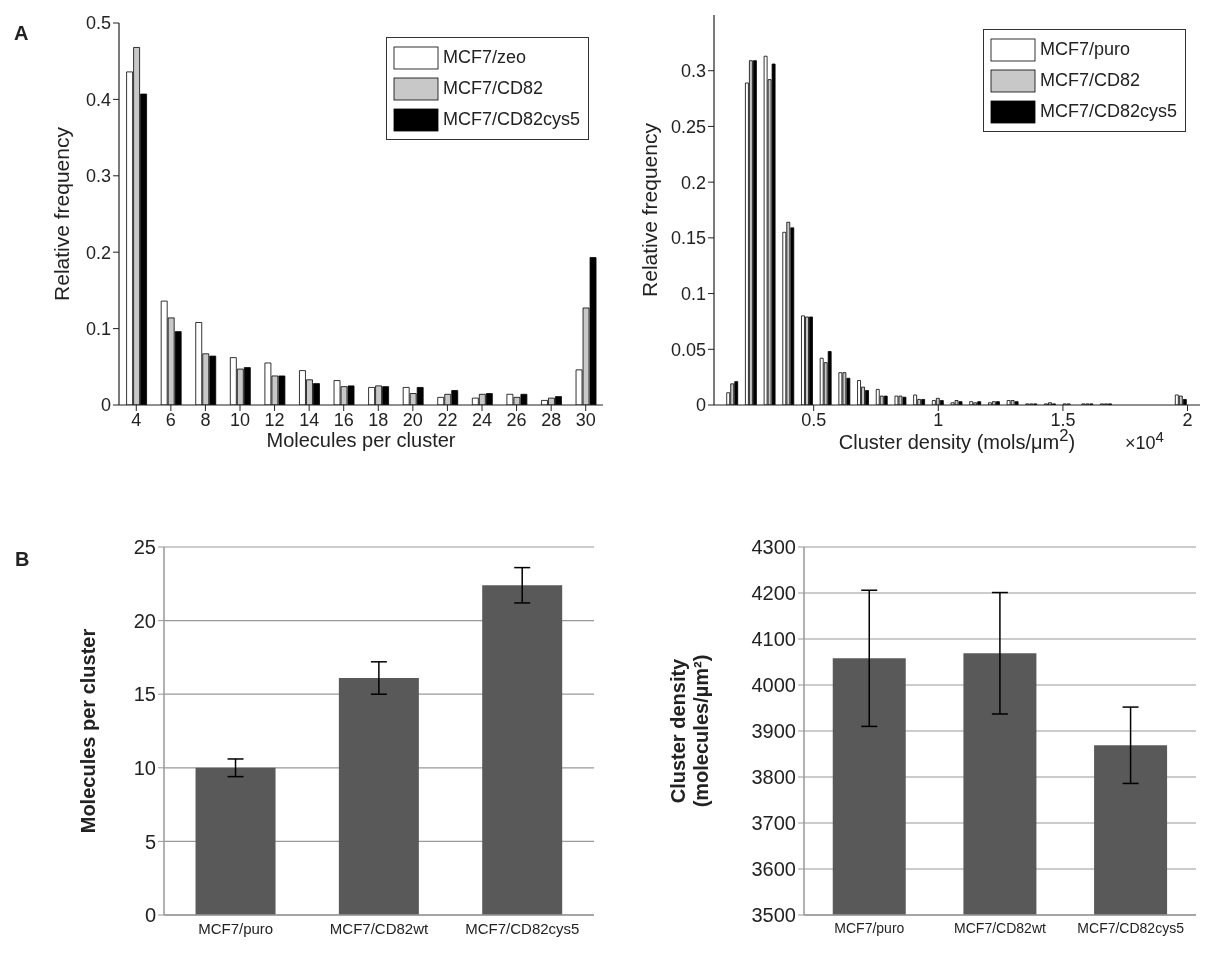  Describe the element at coordinates (1084, 49) in the screenshot. I see `legend-label: MCF7/puro` at that location.